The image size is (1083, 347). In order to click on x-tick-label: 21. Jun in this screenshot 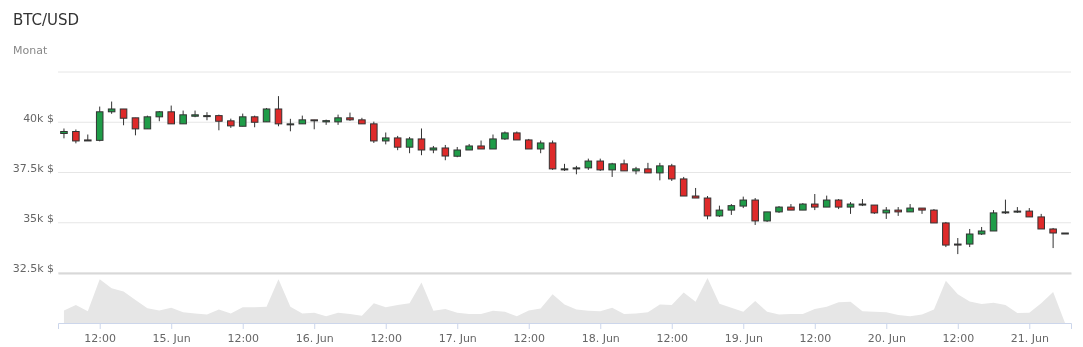, I will do `click(1029, 338)`.